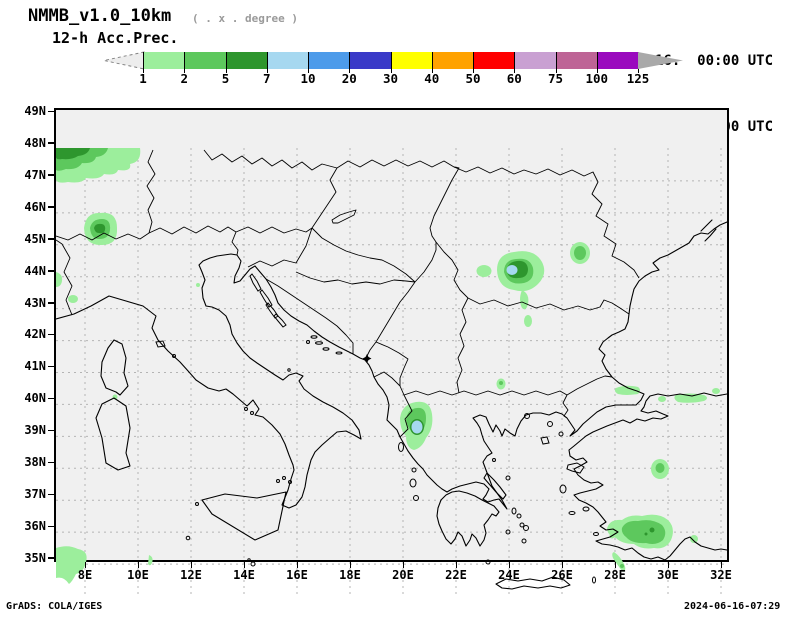 This screenshot has width=800, height=618. What do you see at coordinates (35, 557) in the screenshot?
I see `lat-axis-label: 35N` at bounding box center [35, 557].